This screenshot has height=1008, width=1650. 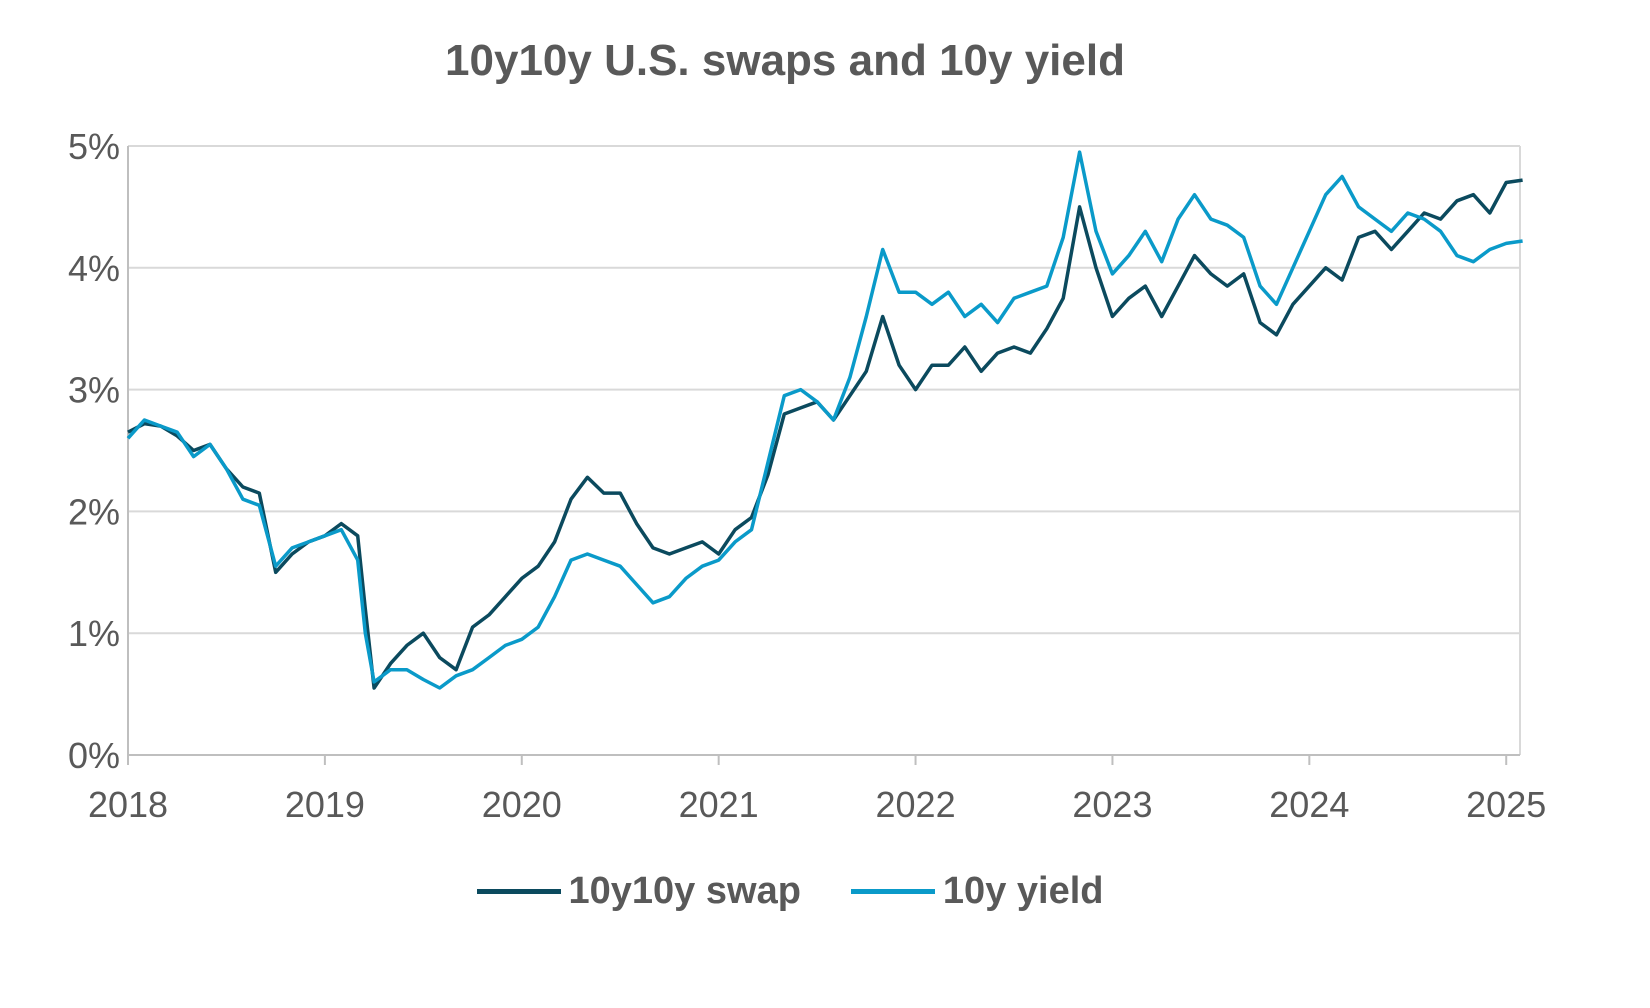 I want to click on y-tick-label: 4%, so click(x=94, y=268).